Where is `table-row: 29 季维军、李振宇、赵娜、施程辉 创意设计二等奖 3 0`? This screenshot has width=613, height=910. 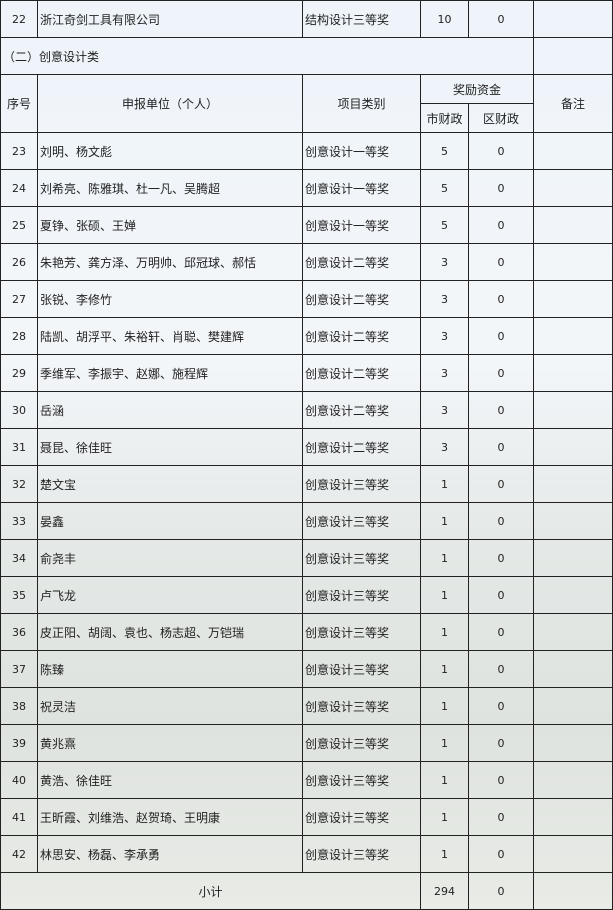 table-row: 29 季维军、李振宇、赵娜、施程辉 创意设计二等奖 3 0 is located at coordinates (306, 373).